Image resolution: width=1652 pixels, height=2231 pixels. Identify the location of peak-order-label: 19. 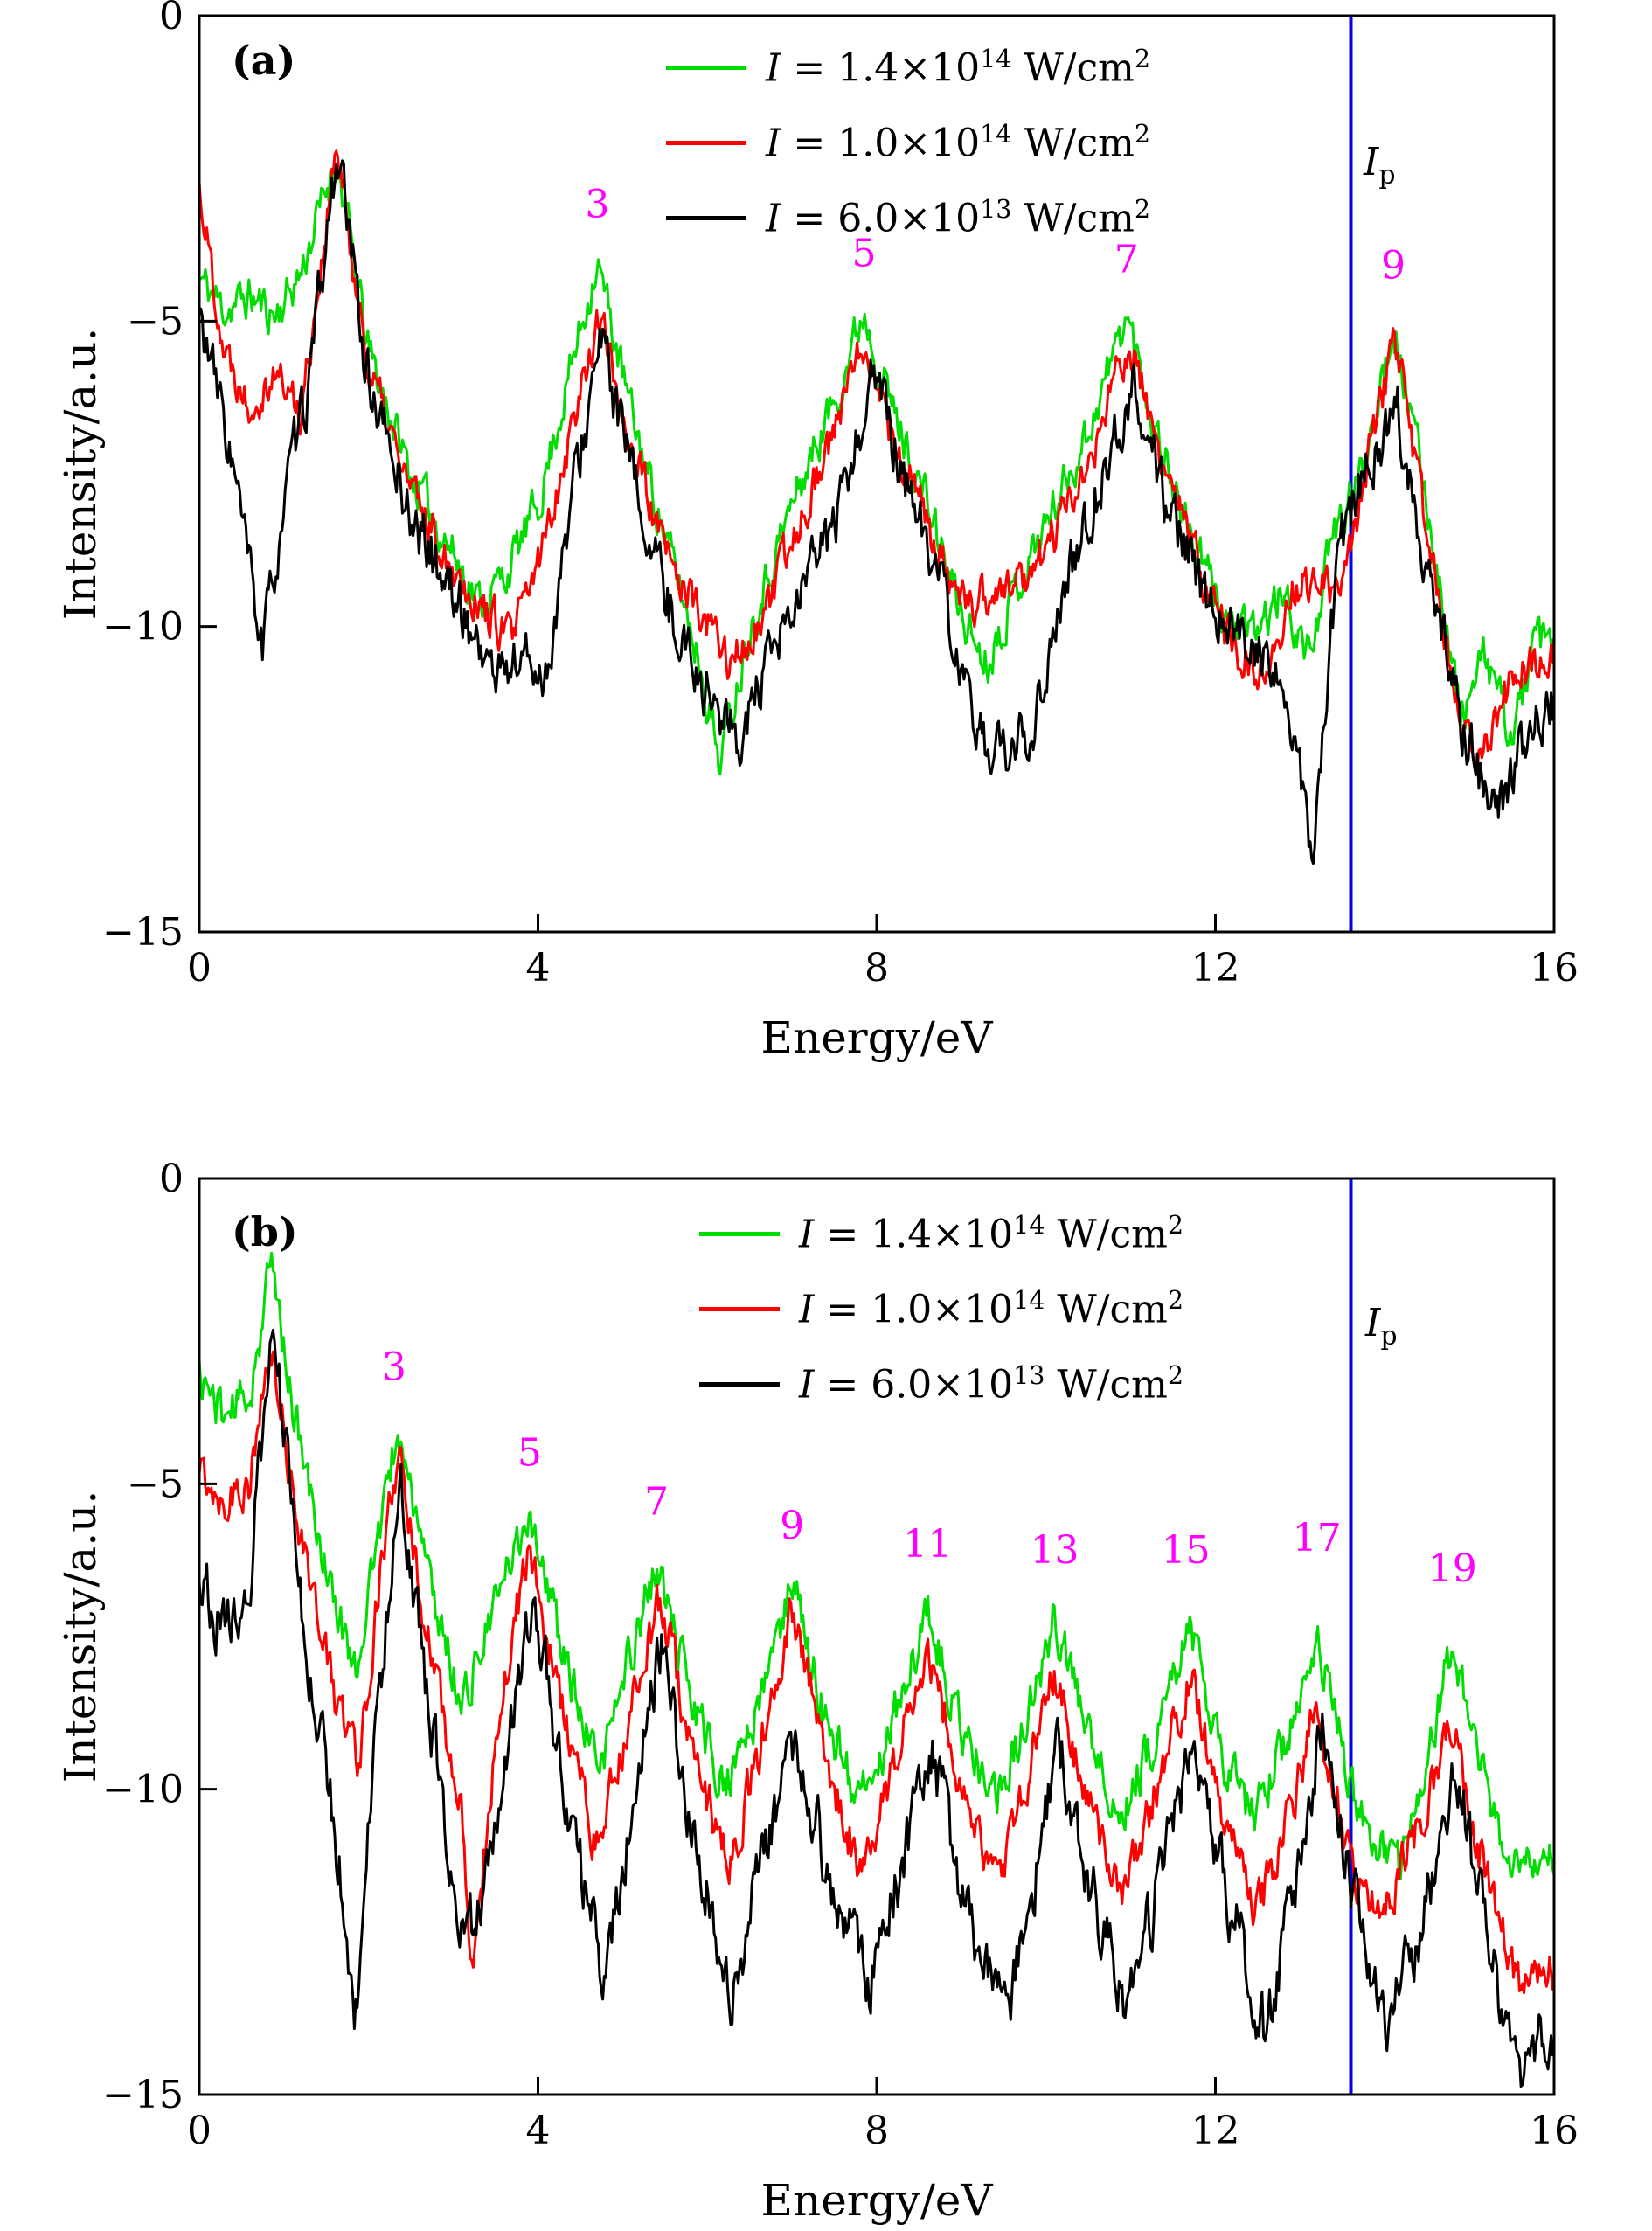
(1453, 1568).